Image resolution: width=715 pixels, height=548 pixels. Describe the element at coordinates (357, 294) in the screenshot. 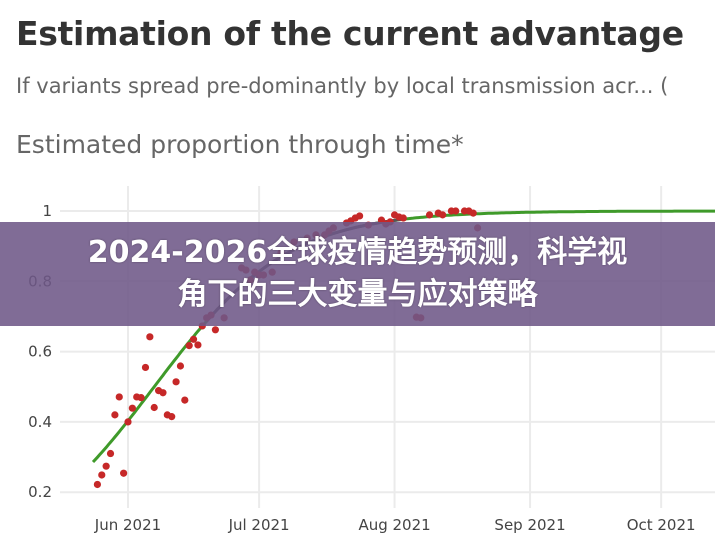

I see `banner-line-2: 角下的三大变量与应对策略` at that location.